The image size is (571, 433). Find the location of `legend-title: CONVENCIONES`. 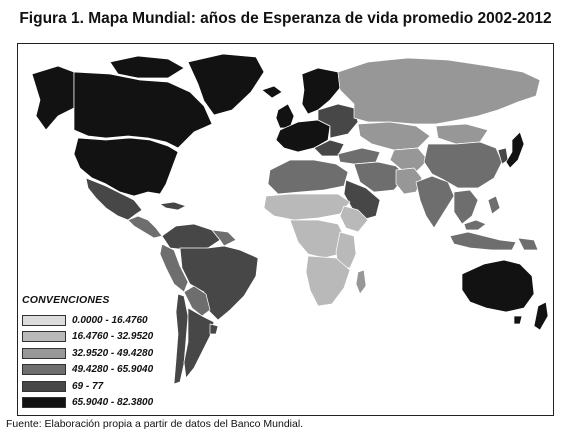

legend-title: CONVENCIONES is located at coordinates (66, 300).